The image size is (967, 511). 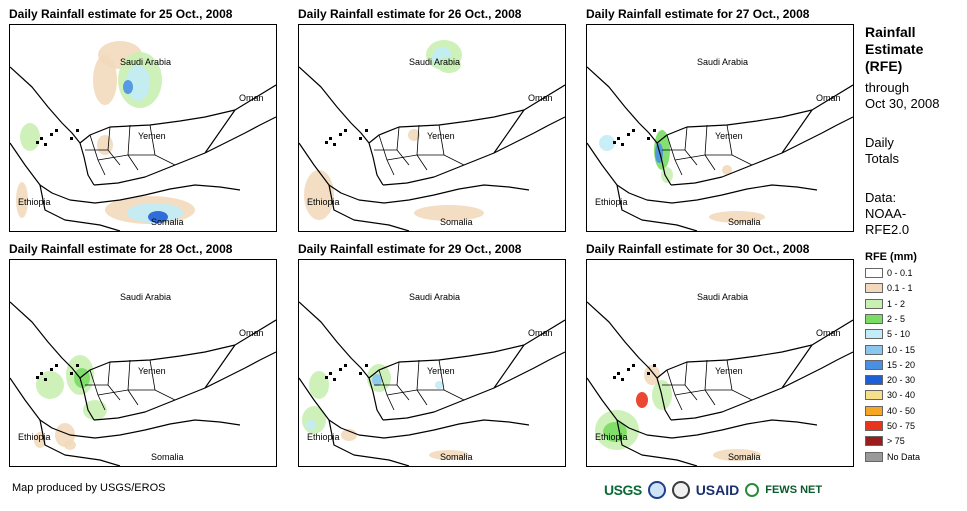 I want to click on title-line-2: Estimate, so click(x=894, y=49).